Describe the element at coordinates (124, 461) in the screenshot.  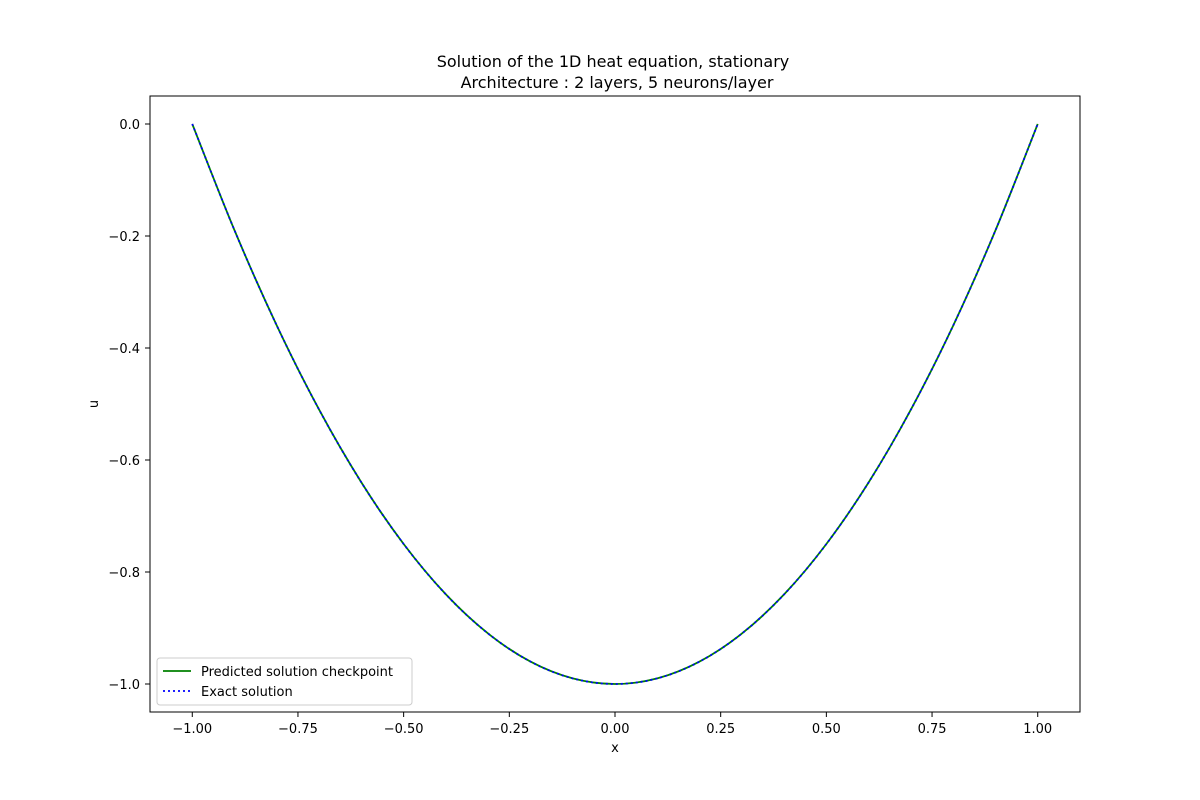
I see `y-tick-label: −0.6` at that location.